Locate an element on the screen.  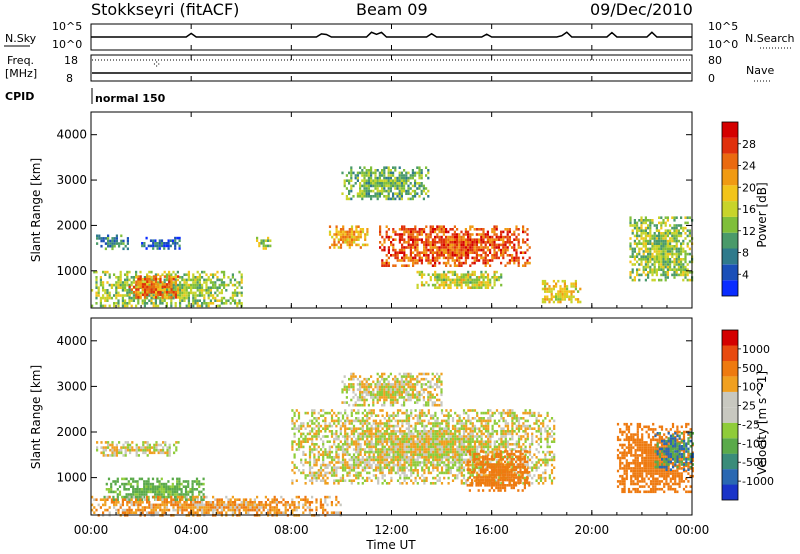
colorbar-tick-label: -100 is located at coordinates (754, 443).